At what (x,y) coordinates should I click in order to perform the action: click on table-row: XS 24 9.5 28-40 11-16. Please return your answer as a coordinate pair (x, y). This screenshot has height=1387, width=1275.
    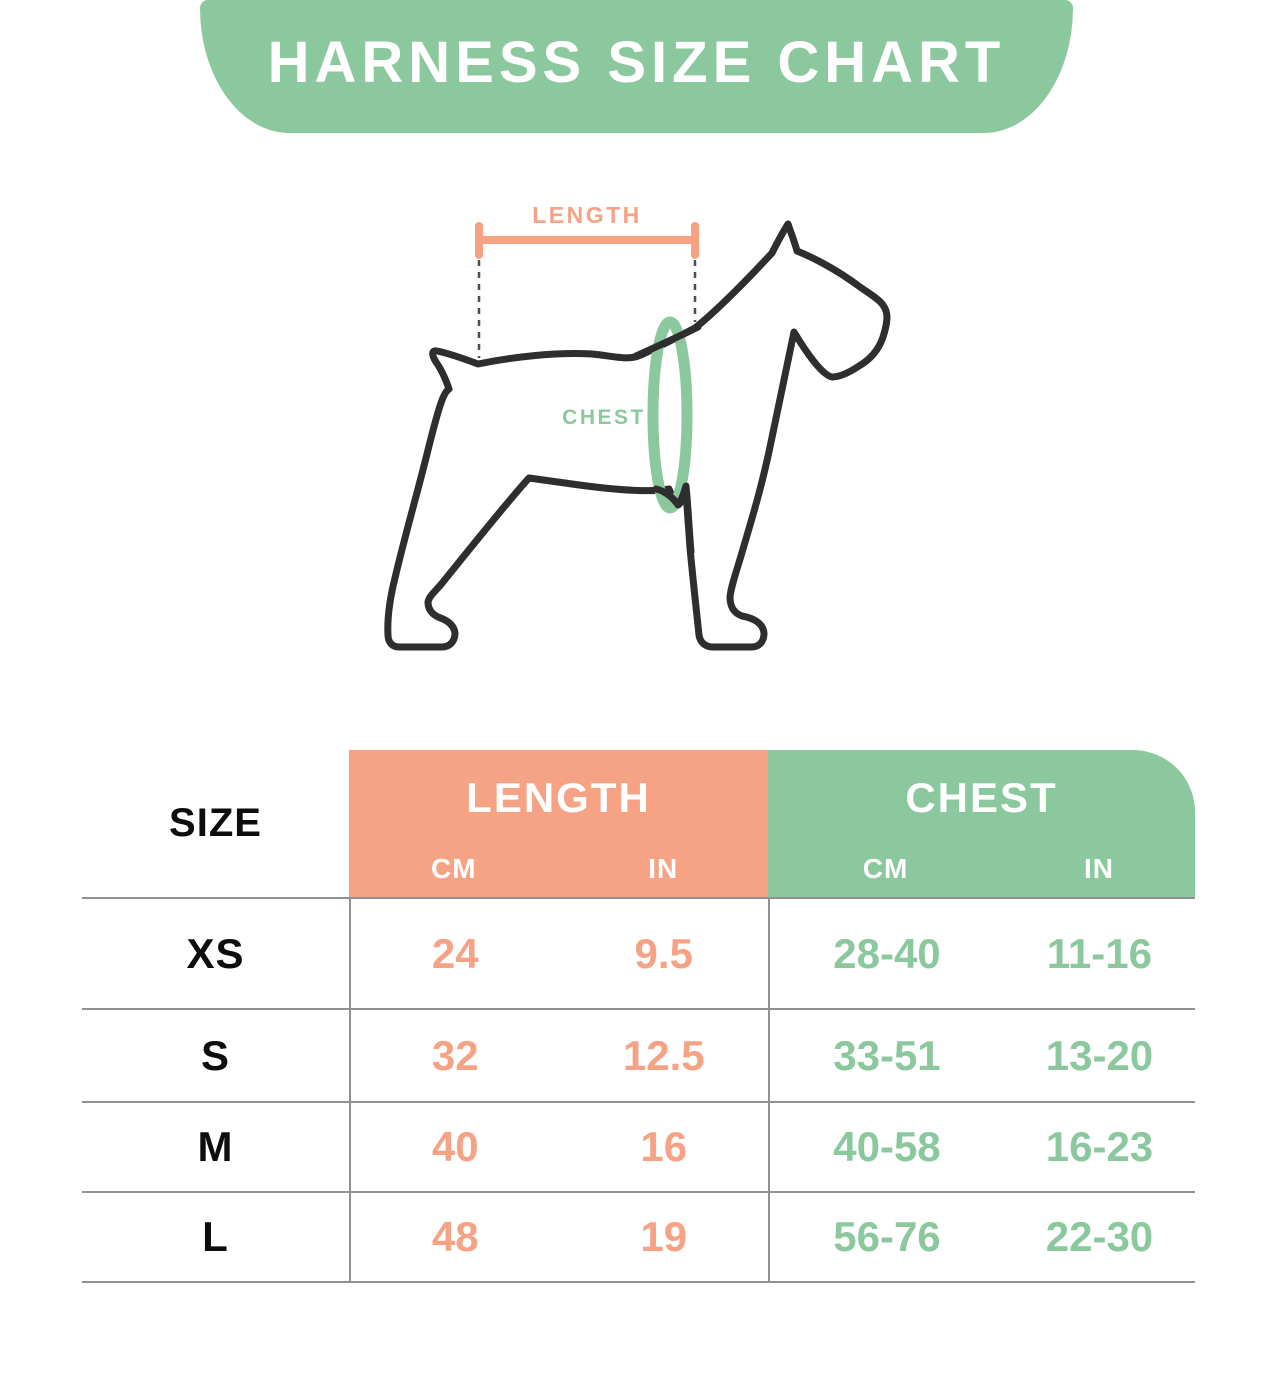
    Looking at the image, I should click on (638, 954).